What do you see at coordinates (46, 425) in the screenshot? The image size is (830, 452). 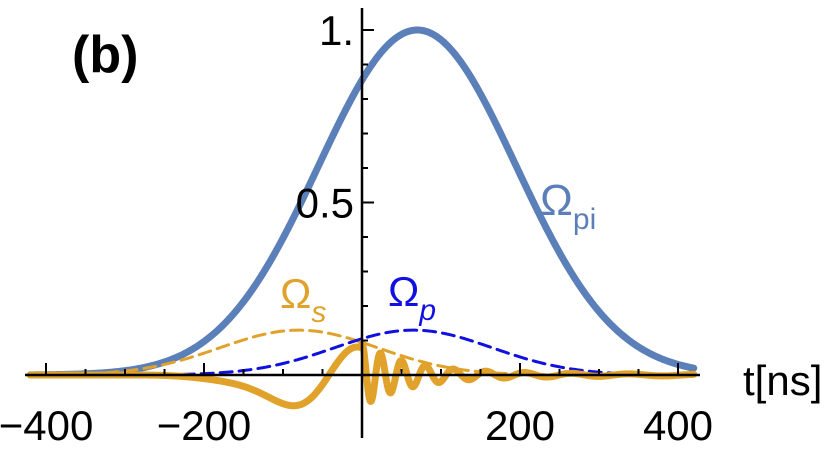 I see `x-tick-label: −400` at bounding box center [46, 425].